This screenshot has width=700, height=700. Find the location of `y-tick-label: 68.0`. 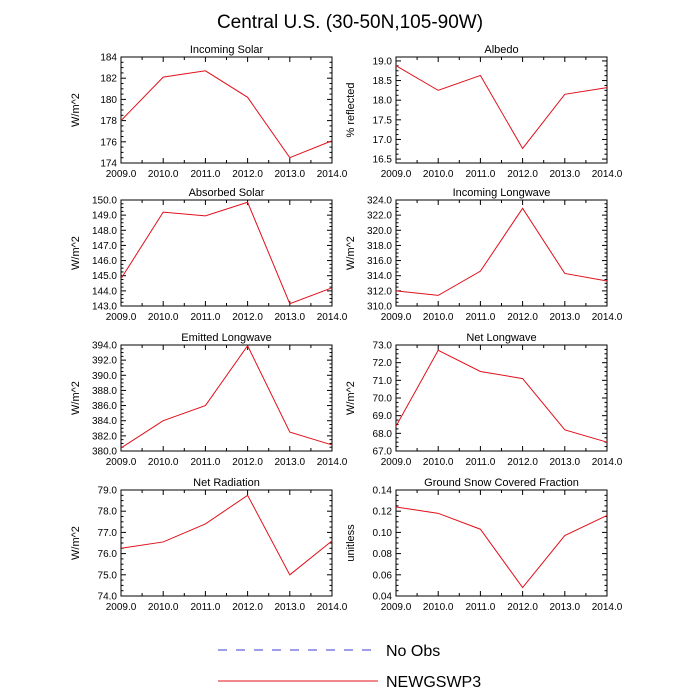

y-tick-label: 68.0 is located at coordinates (383, 434).